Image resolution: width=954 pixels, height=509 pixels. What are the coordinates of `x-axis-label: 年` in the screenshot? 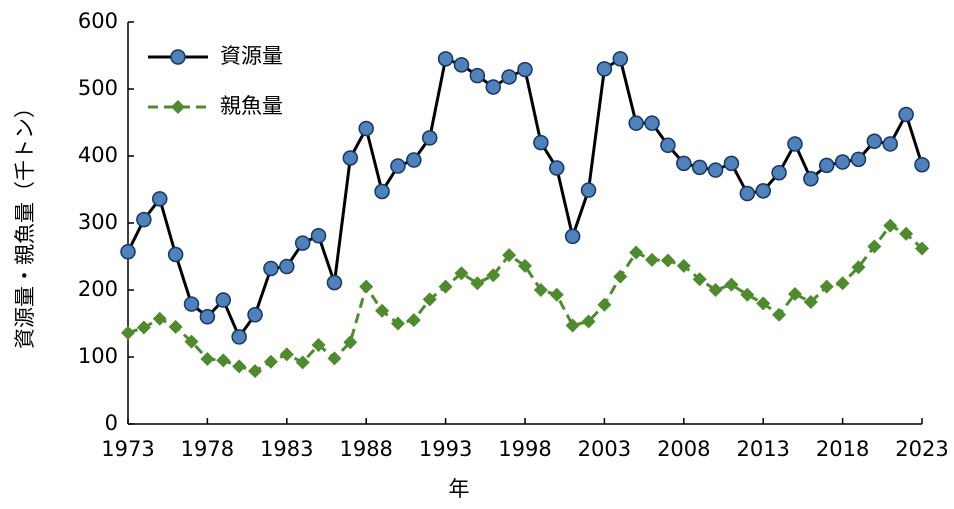 It's located at (459, 489).